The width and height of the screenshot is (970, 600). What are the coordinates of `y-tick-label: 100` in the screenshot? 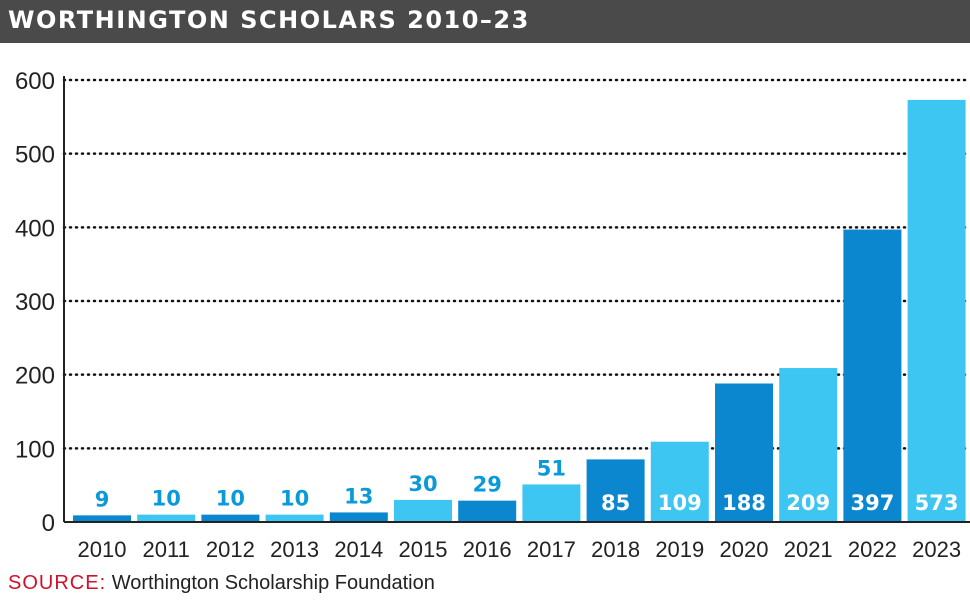 It's located at (35, 449).